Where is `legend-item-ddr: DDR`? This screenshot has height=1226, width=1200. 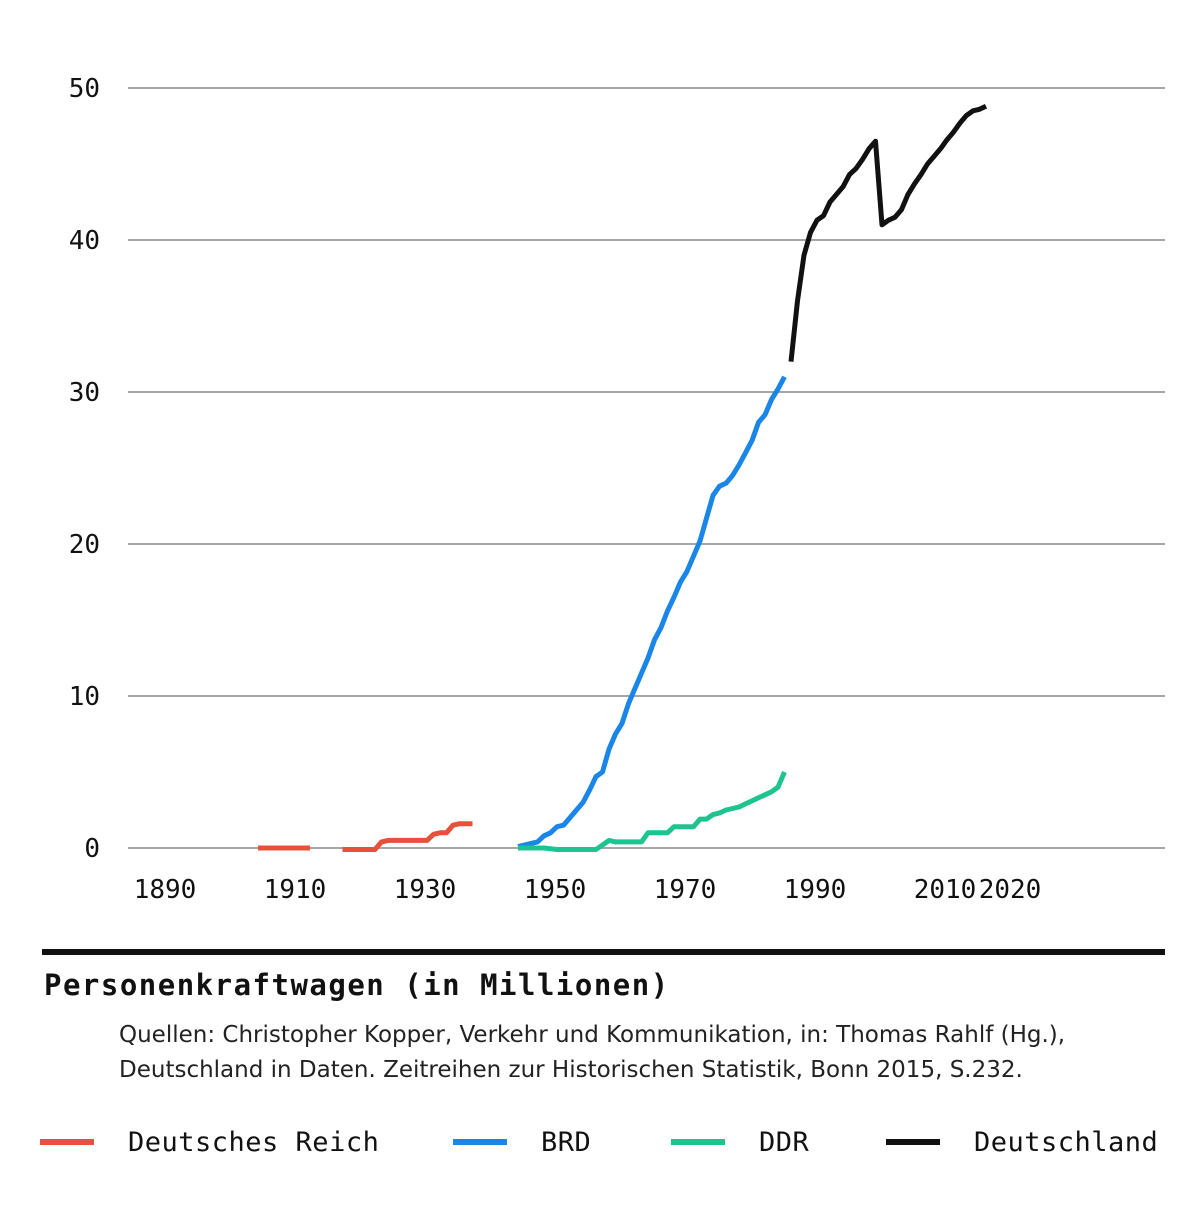 legend-item-ddr: DDR is located at coordinates (740, 1142).